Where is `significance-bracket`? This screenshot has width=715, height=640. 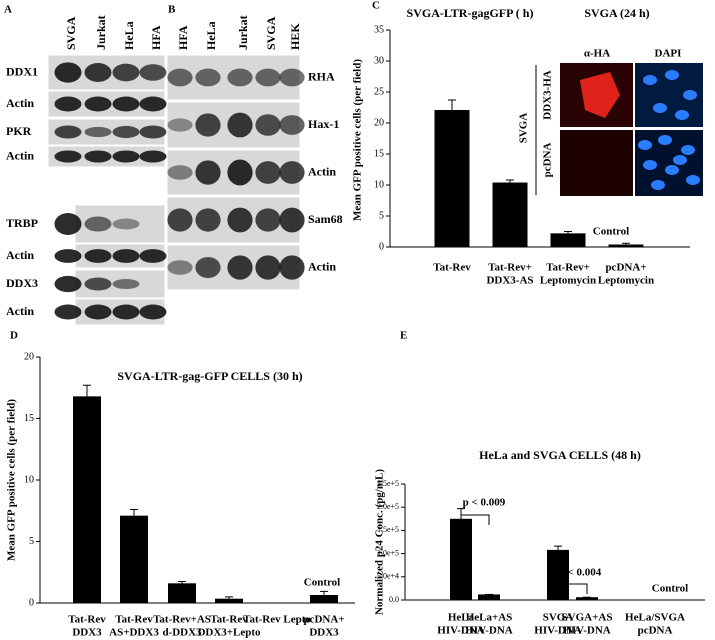
significance-bracket is located at coordinates (475, 519).